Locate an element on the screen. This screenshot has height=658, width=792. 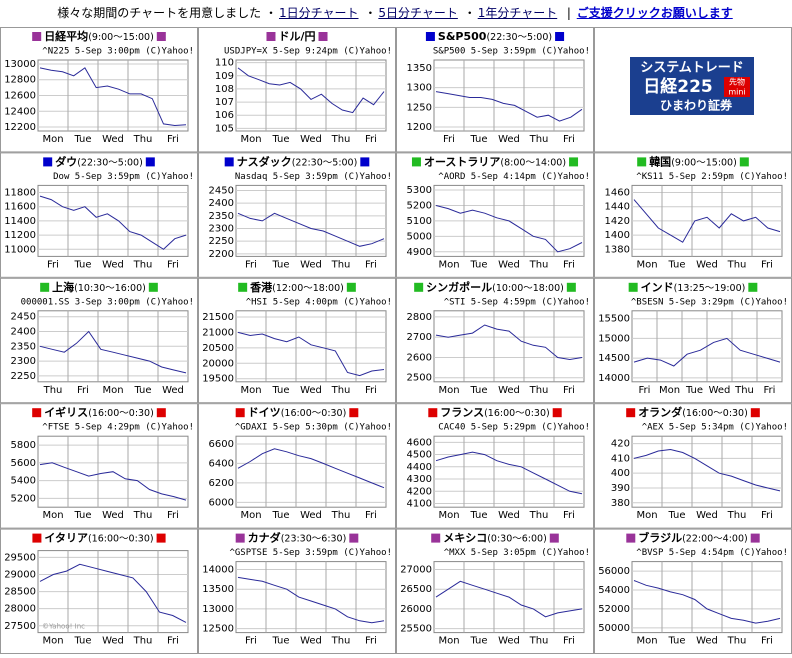
chart-title: シンガポール(10:00〜18:00) is located at coordinates (495, 287).